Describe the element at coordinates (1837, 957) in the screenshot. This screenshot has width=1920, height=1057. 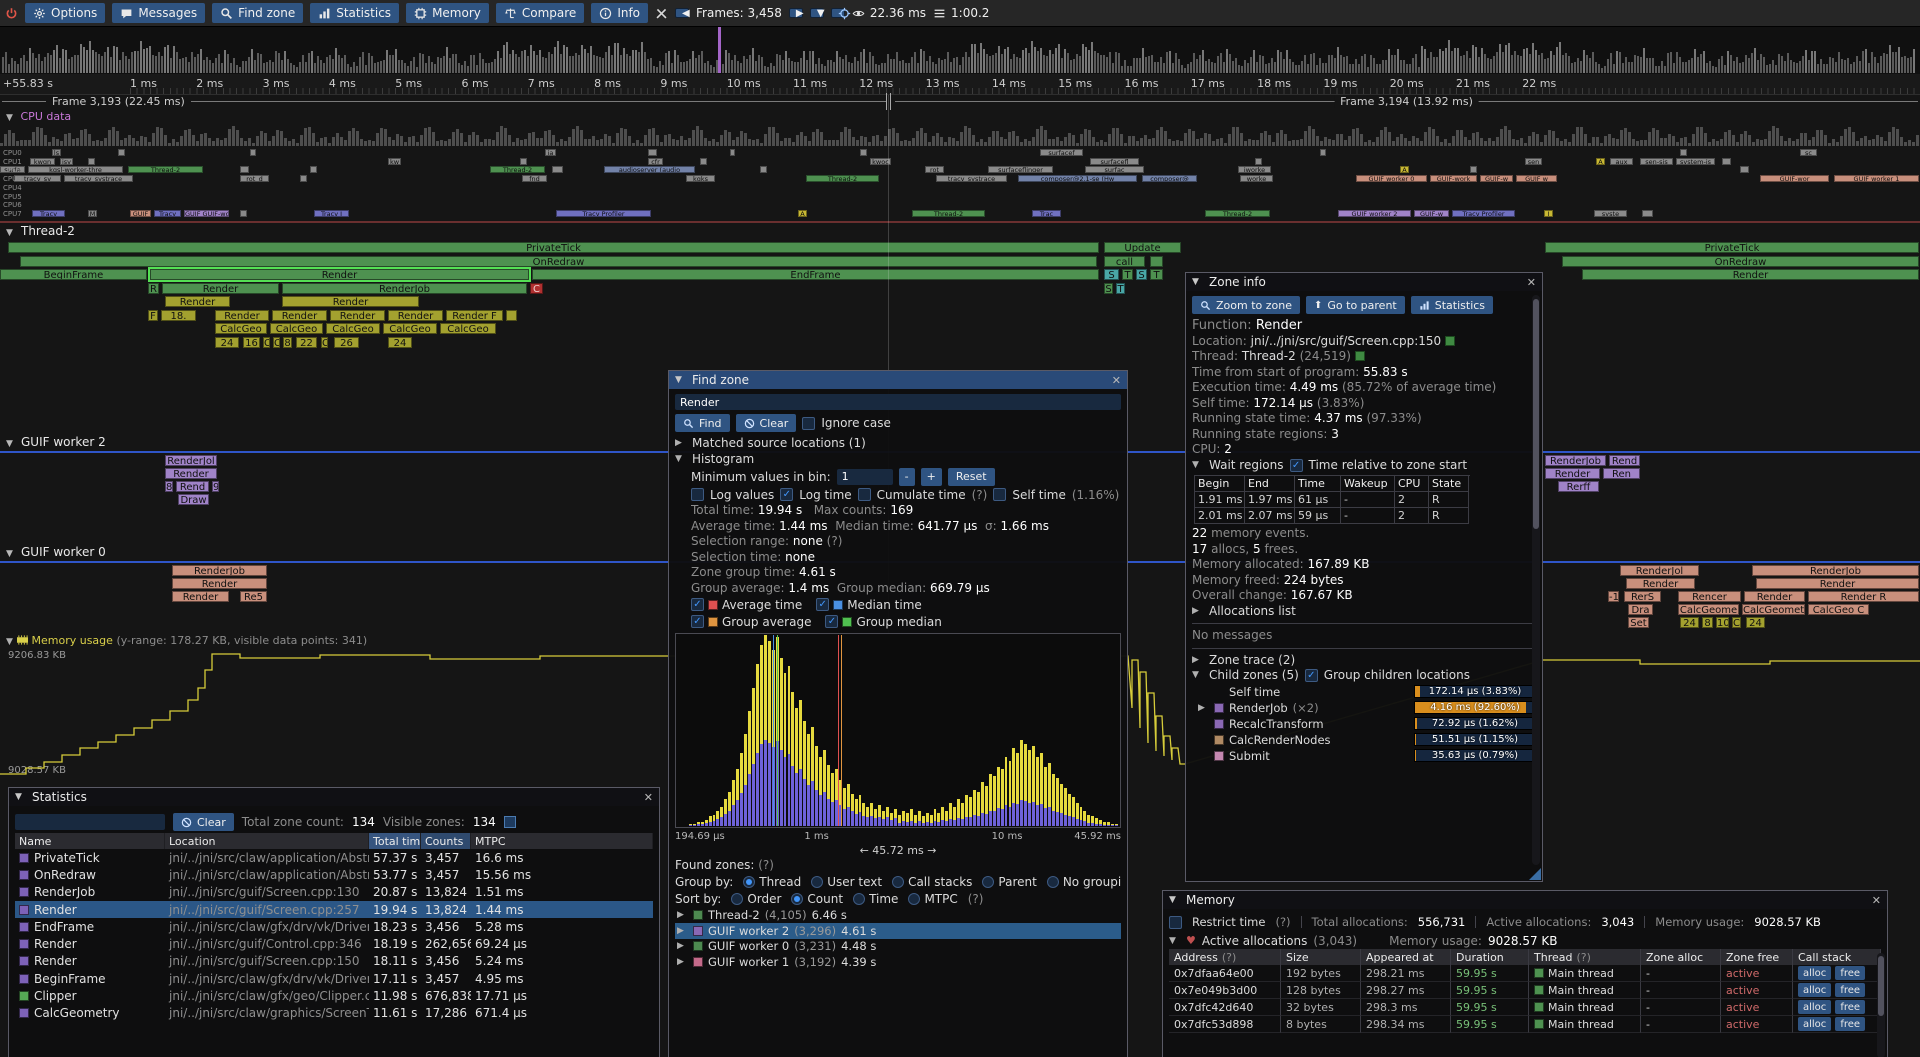
I see `memory-col-header: Call stack` at that location.